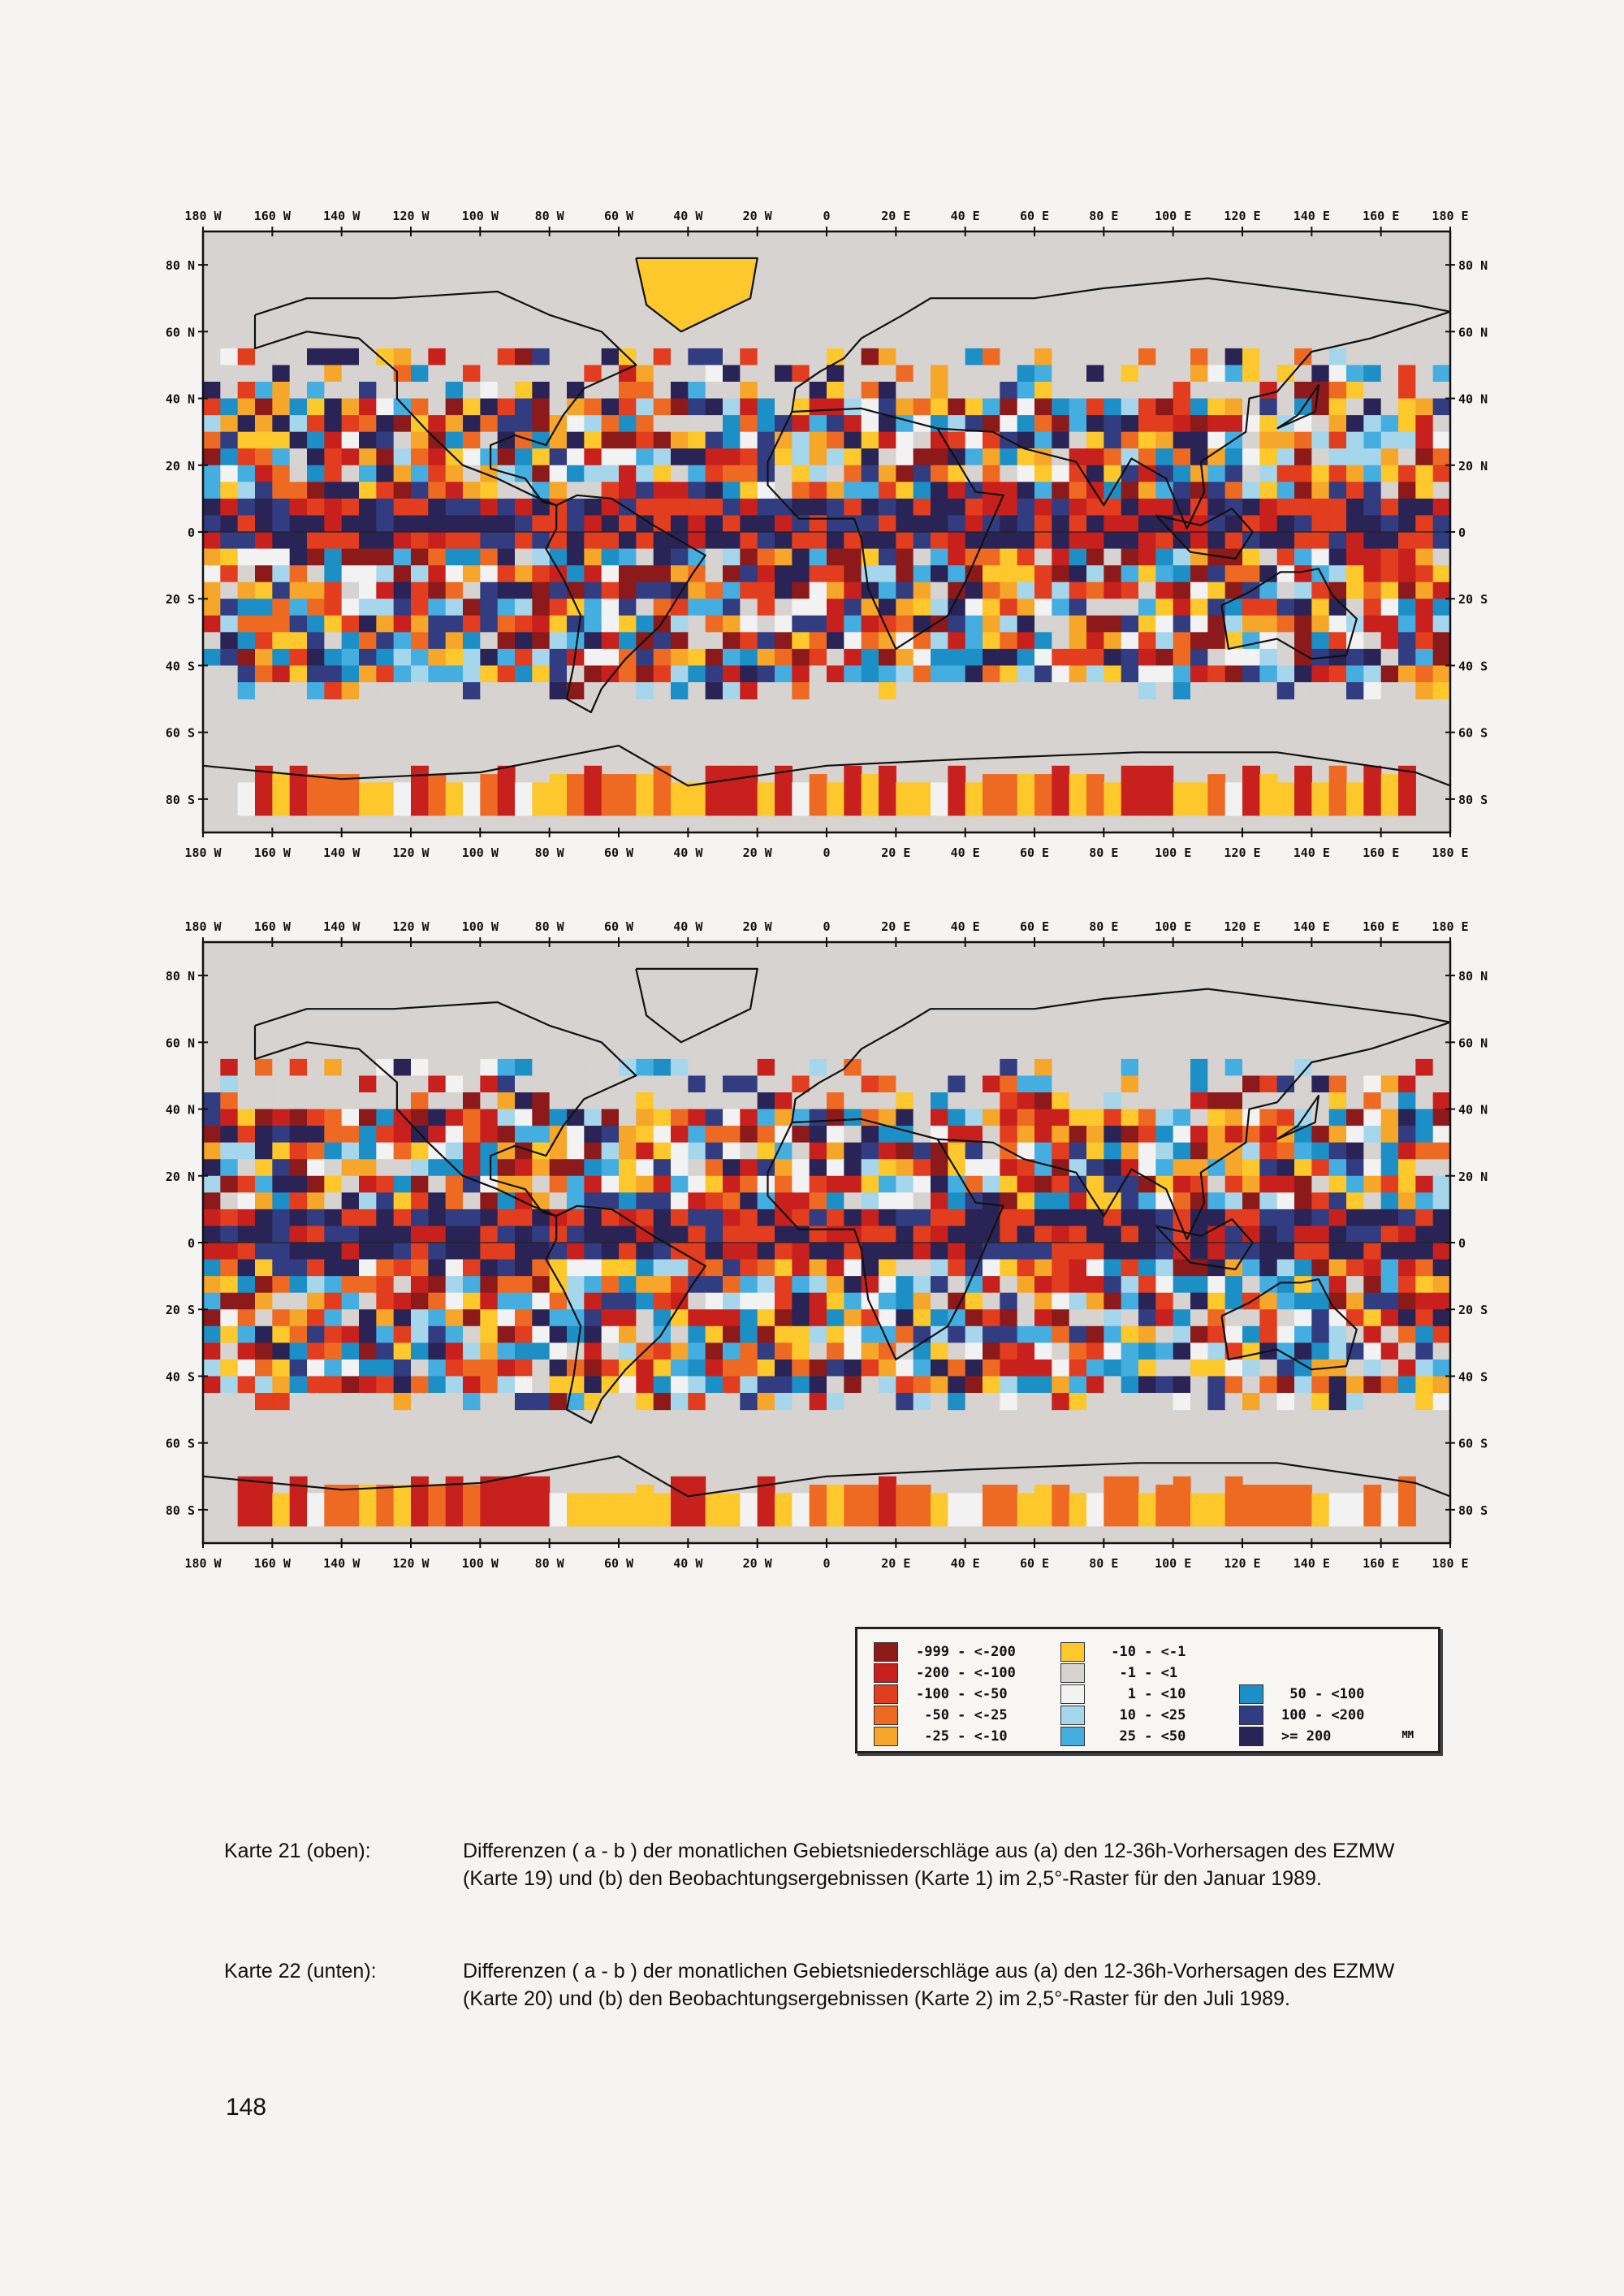  Describe the element at coordinates (896, 1563) in the screenshot. I see `lon-label: 20 E` at that location.